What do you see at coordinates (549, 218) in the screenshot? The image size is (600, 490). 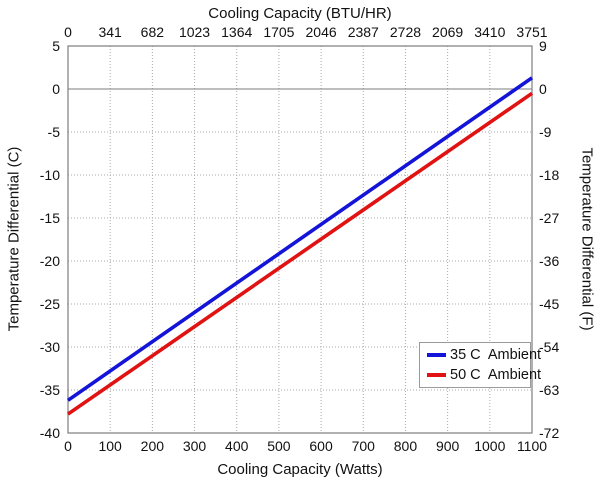 I see `right-axis-tick: -27` at bounding box center [549, 218].